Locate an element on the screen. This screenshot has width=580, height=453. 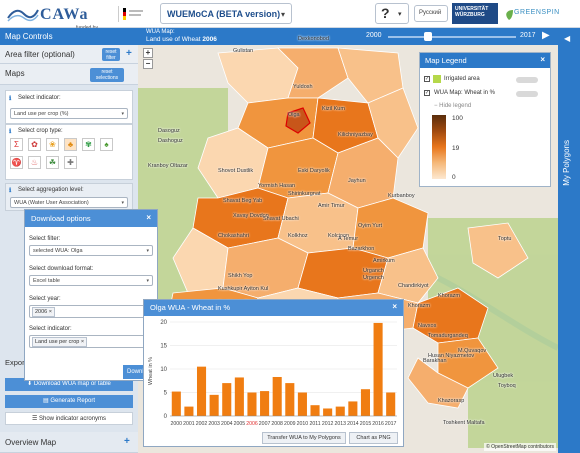
map-place-label: Chokashahri is located at coordinates (233, 236).